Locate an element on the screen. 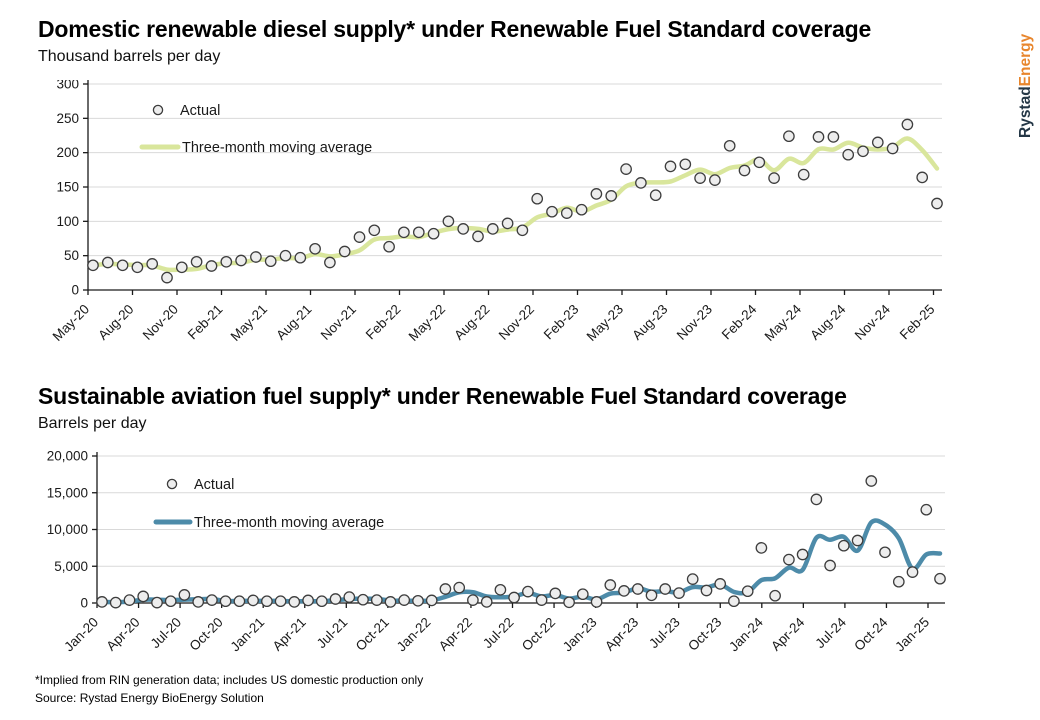  saf-chart-unit: Barrels per day is located at coordinates (92, 423).